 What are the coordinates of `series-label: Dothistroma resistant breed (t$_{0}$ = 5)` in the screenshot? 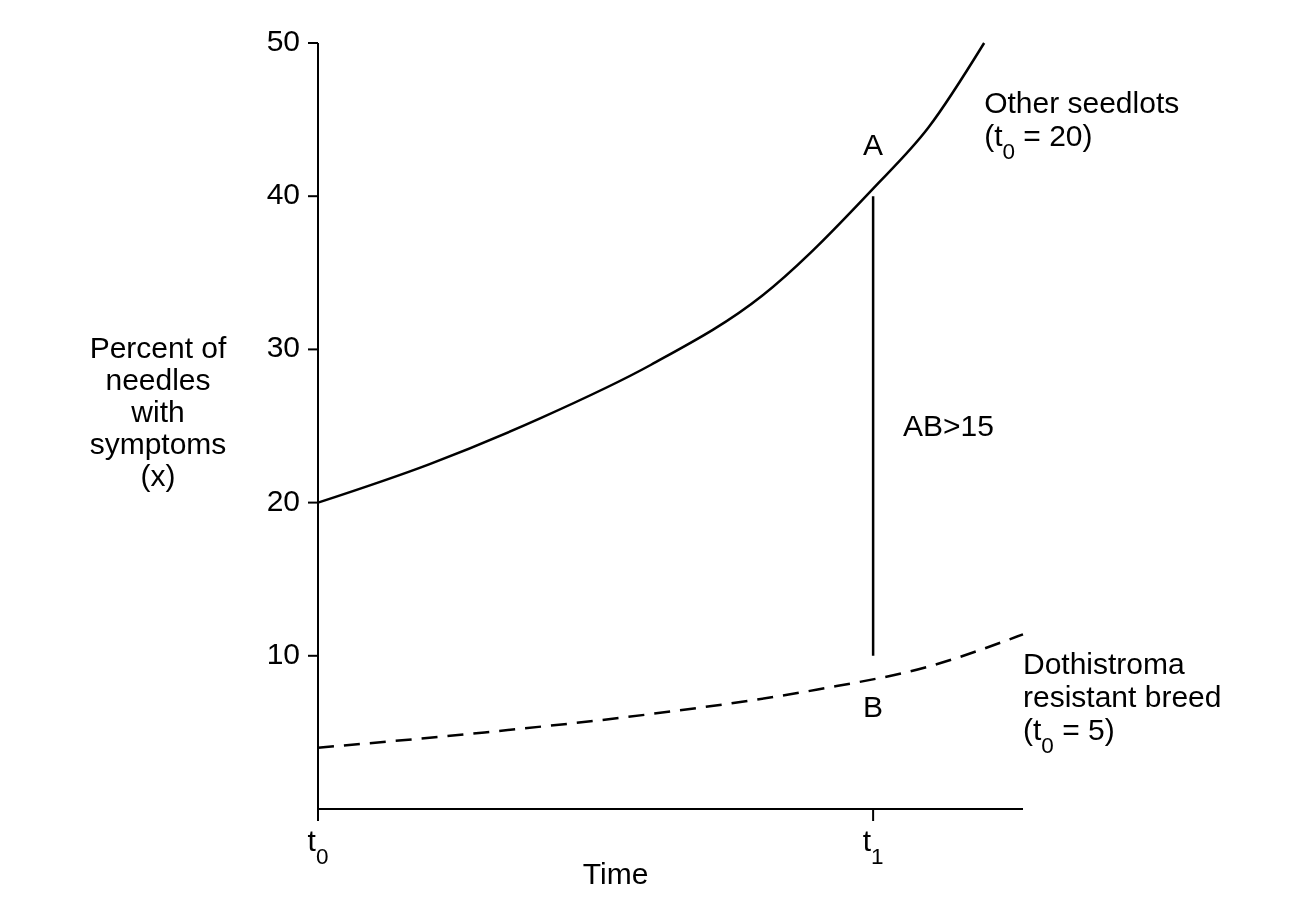 It's located at (1122, 702).